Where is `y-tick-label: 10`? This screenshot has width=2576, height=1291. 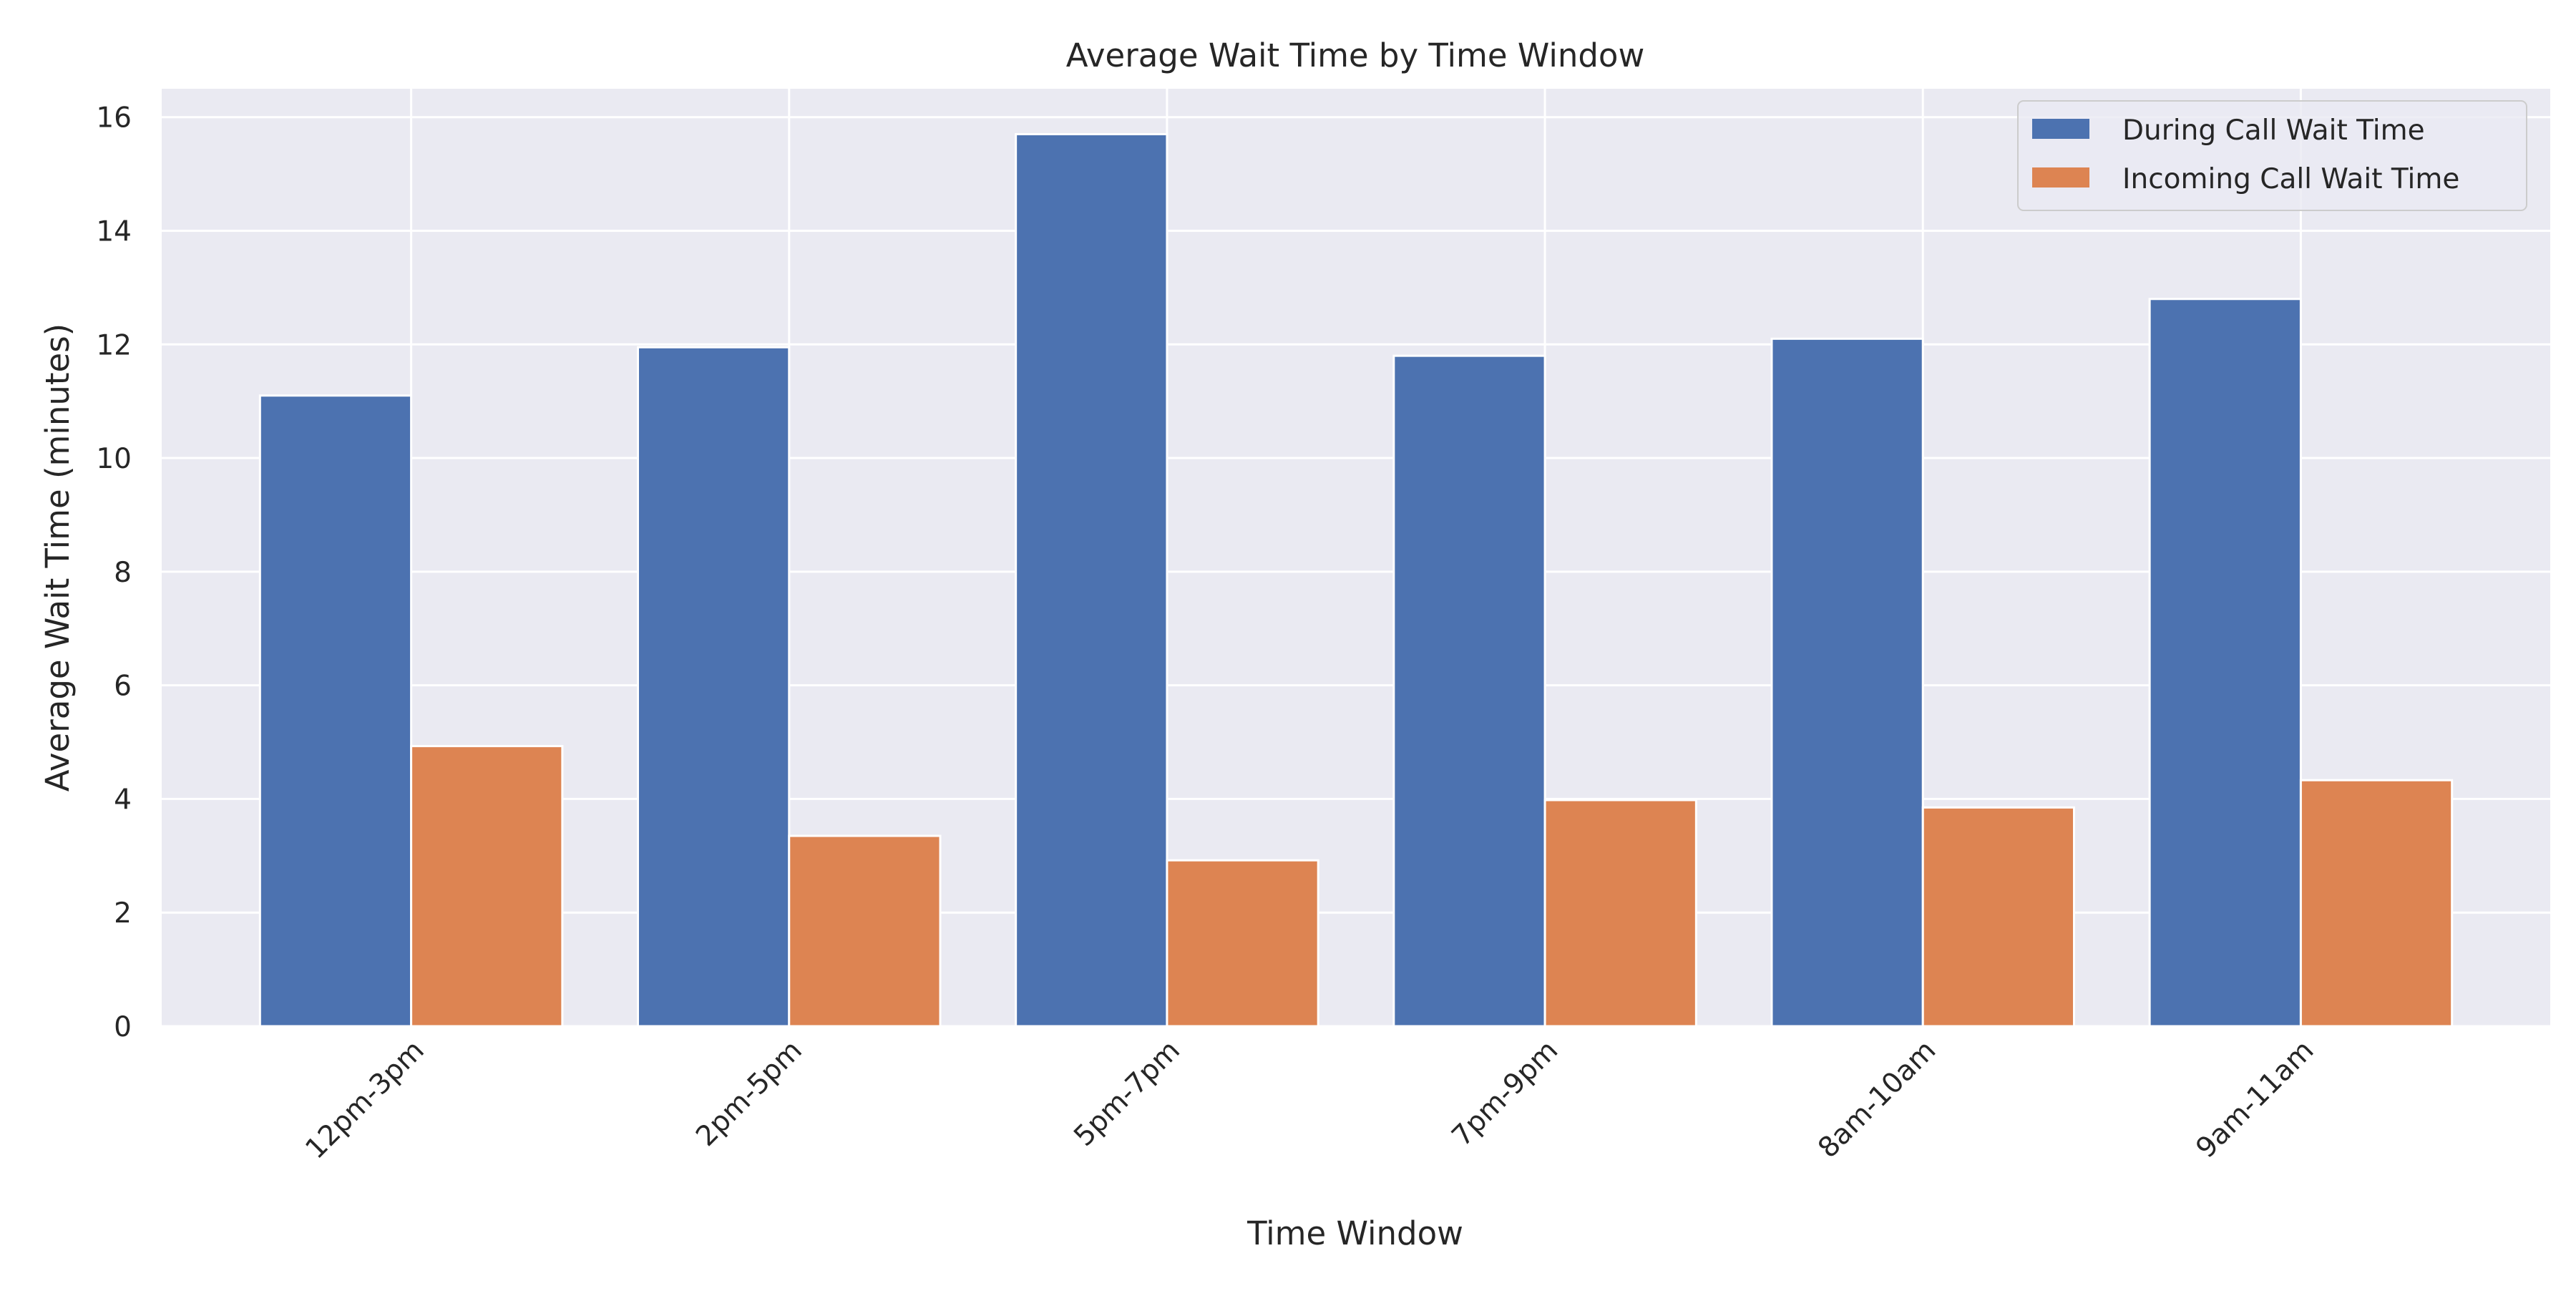 y-tick-label: 10 is located at coordinates (114, 459).